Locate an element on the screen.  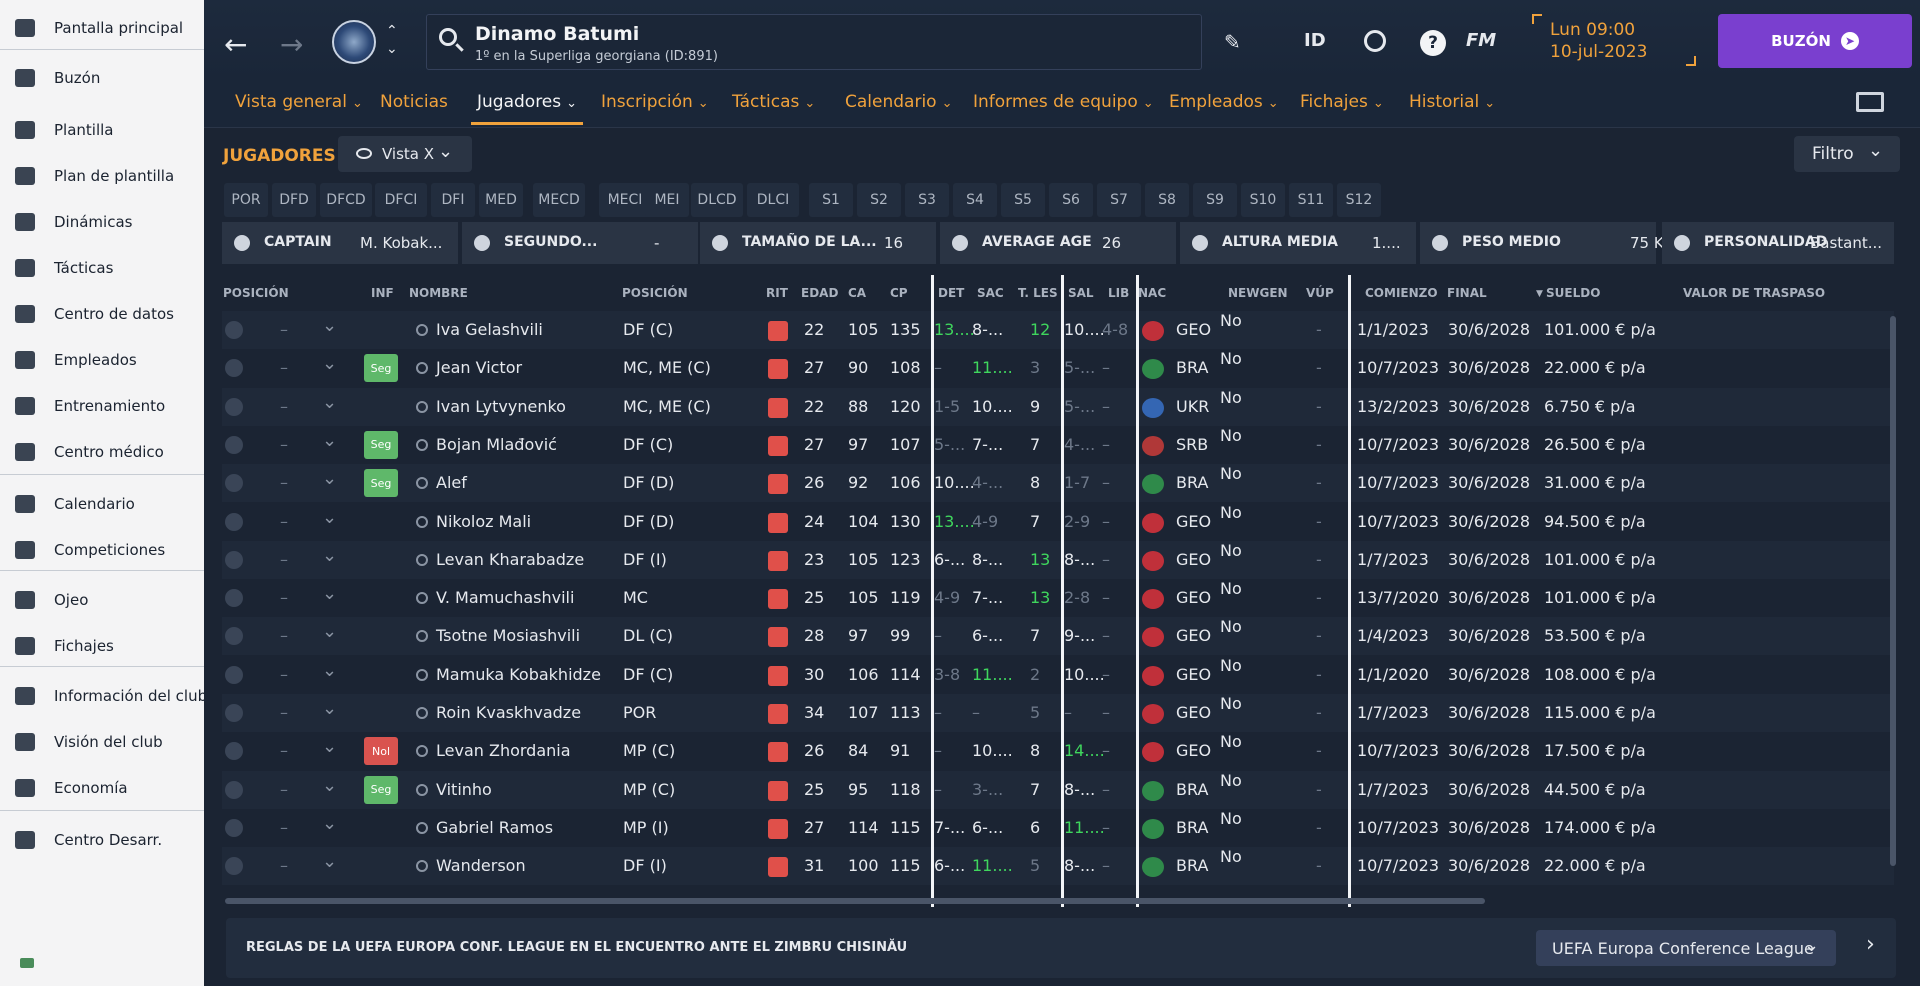
sidebar-item-econom-a: Economía is located at coordinates (102, 788).